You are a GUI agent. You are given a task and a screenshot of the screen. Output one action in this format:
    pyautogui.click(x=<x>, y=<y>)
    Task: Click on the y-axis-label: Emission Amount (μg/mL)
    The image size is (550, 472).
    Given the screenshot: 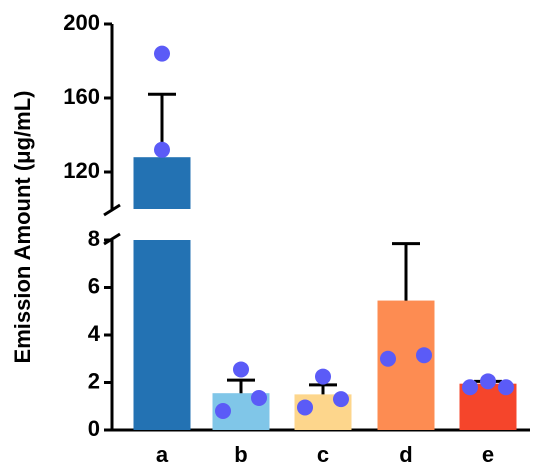 What is the action you would take?
    pyautogui.click(x=22, y=227)
    